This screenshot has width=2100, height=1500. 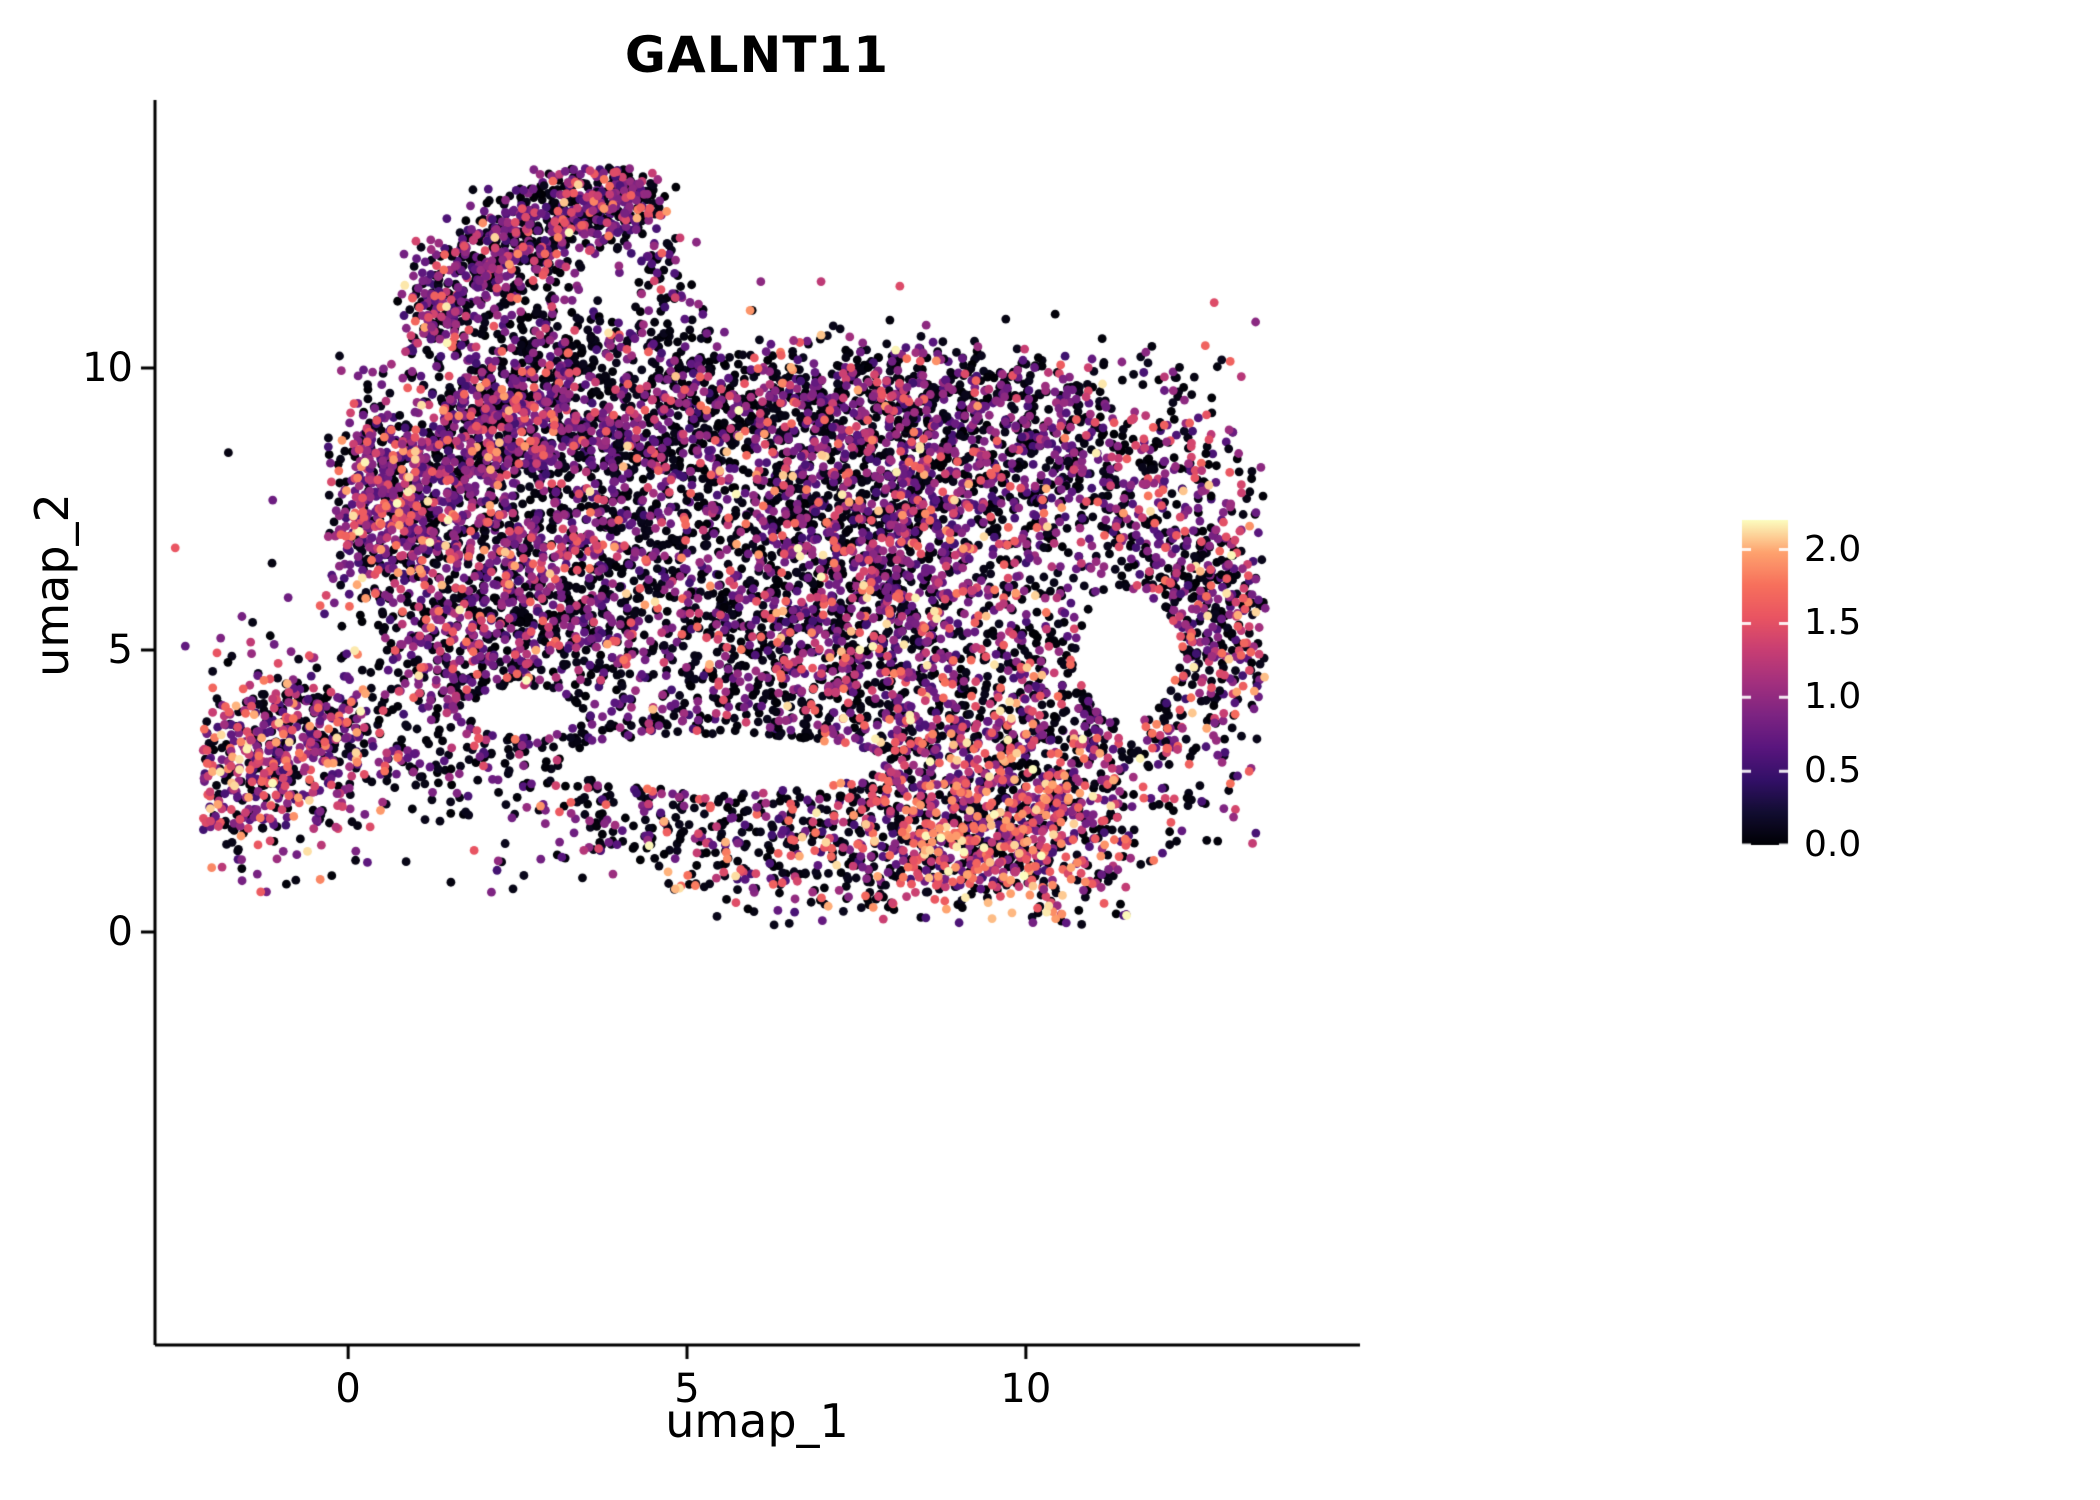 What do you see at coordinates (120, 650) in the screenshot?
I see `y-tick-label-5: 5` at bounding box center [120, 650].